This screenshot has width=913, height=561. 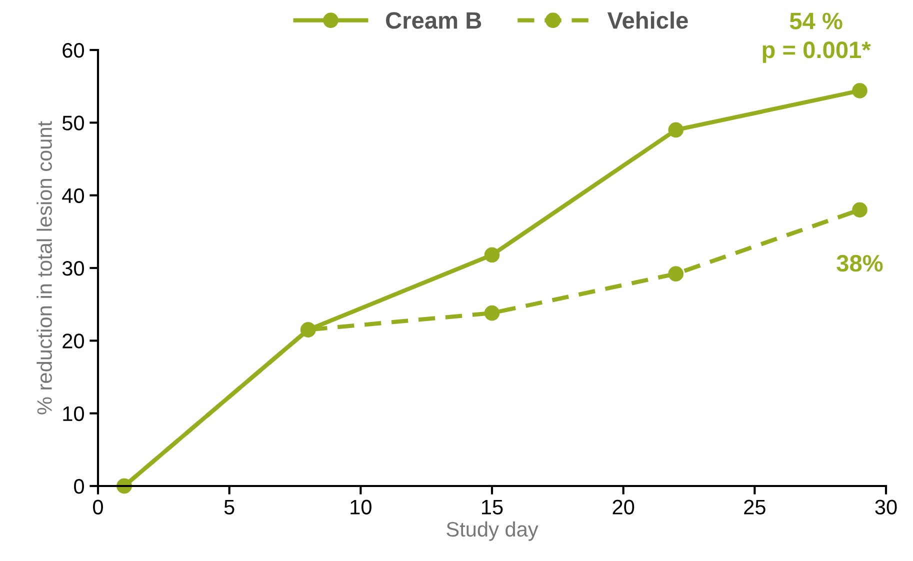 I want to click on y-tick-label: 40, so click(x=73, y=196).